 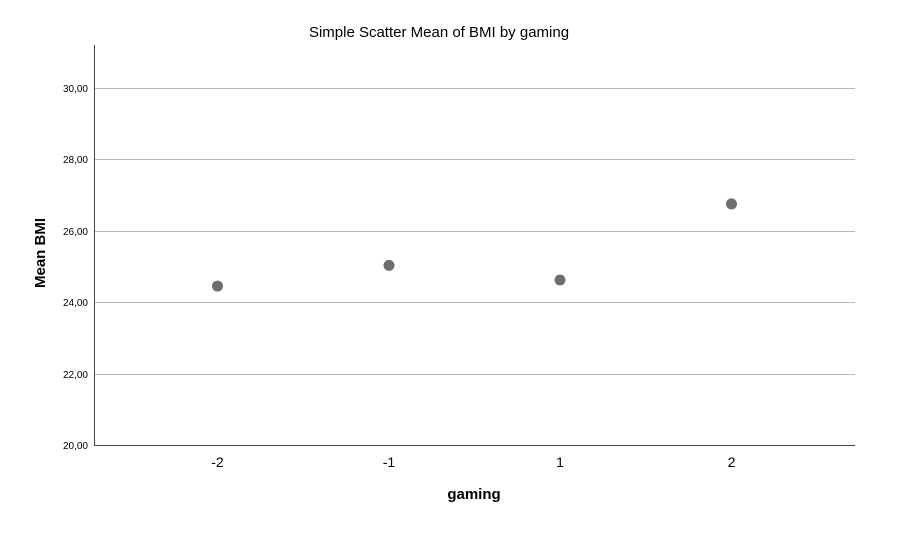 I want to click on y-tick-label: 26,00, so click(x=75, y=232).